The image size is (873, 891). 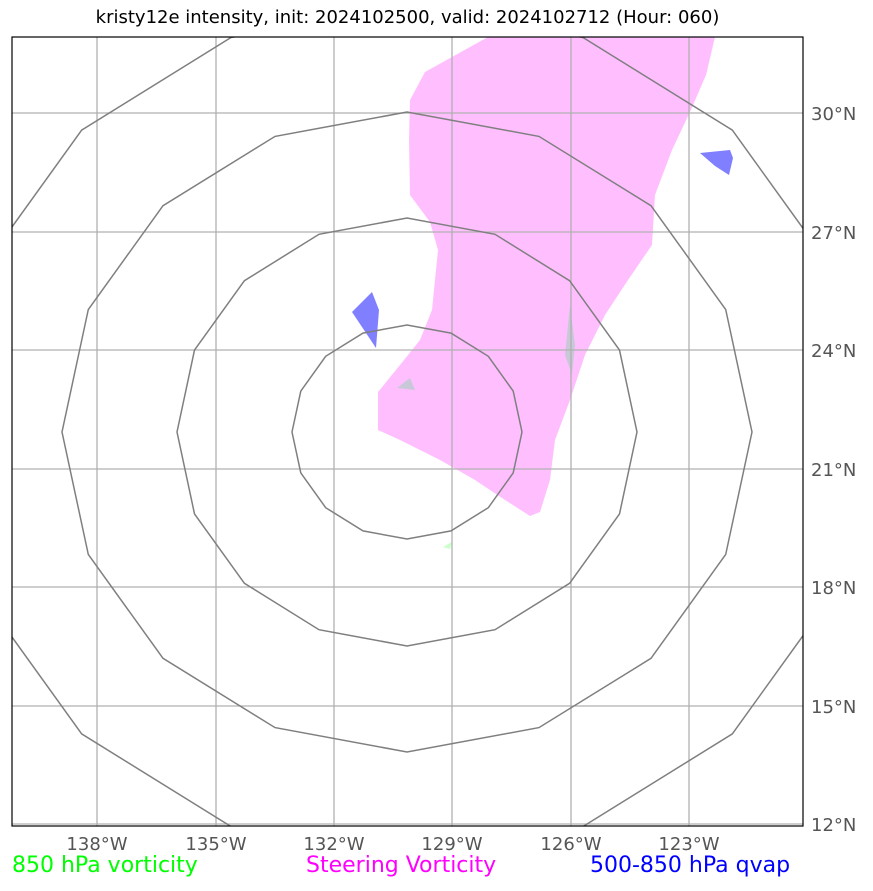 What do you see at coordinates (833, 707) in the screenshot?
I see `y-tick-label: 15°N` at bounding box center [833, 707].